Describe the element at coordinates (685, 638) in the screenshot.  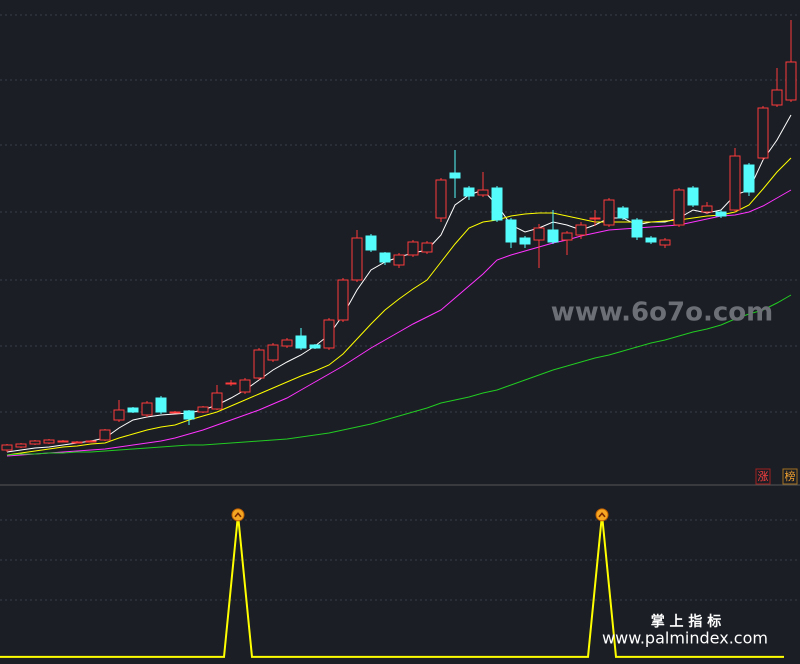
I see `brand-url: www.palmindex.com` at that location.